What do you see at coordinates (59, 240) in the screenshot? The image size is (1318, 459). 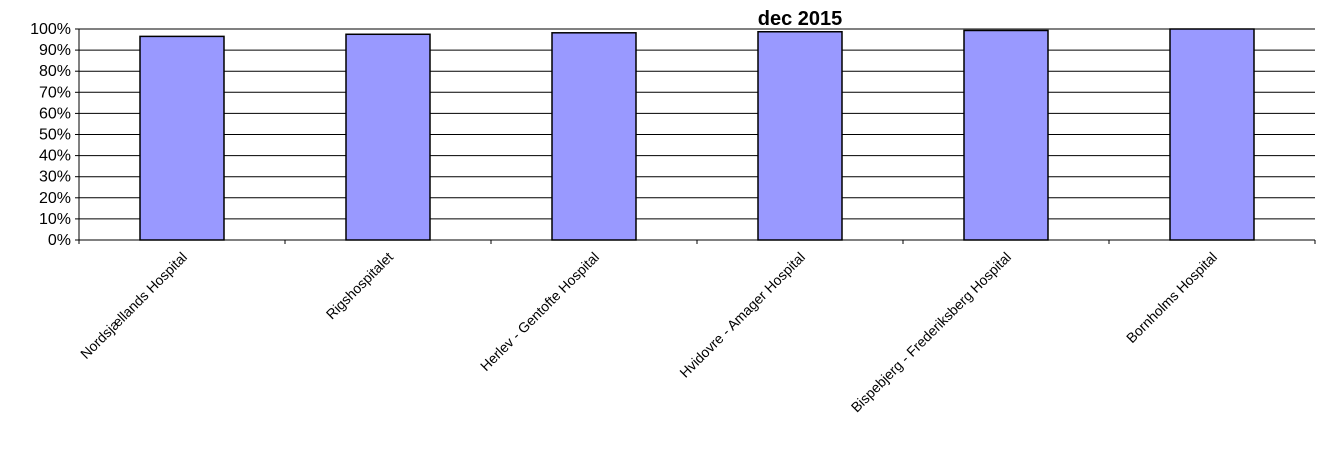 I see `y-tick-label: 0%` at bounding box center [59, 240].